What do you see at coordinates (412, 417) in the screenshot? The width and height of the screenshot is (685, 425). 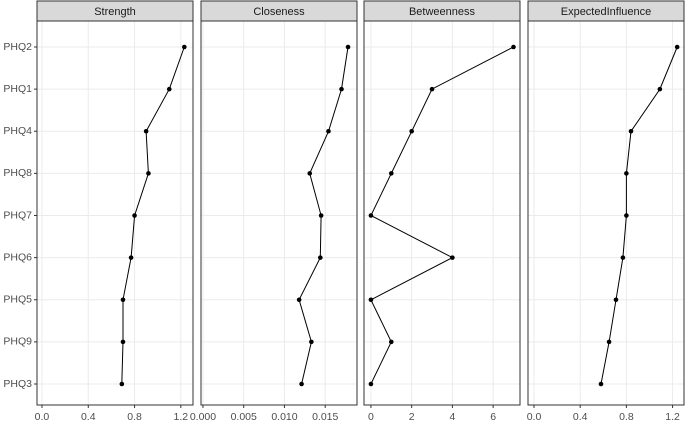 I see `x-tick-label: 2` at bounding box center [412, 417].